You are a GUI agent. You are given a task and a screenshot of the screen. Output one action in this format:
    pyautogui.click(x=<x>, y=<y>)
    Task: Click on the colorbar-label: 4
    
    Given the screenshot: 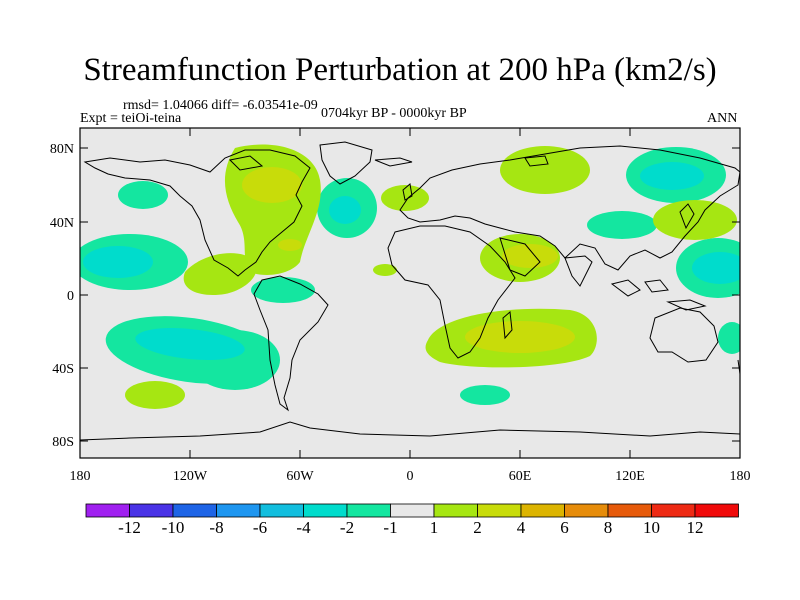 What is the action you would take?
    pyautogui.click(x=521, y=527)
    